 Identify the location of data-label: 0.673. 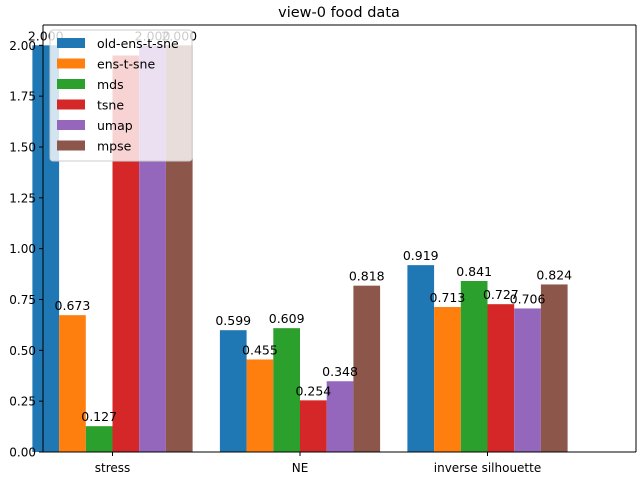
(73, 305).